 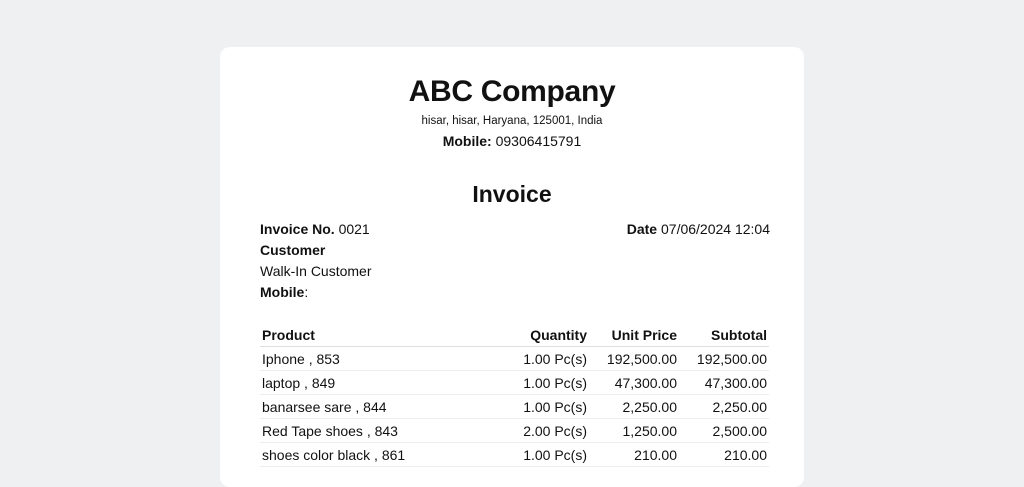 What do you see at coordinates (467, 141) in the screenshot?
I see `company-mobile-label: Mobile:` at bounding box center [467, 141].